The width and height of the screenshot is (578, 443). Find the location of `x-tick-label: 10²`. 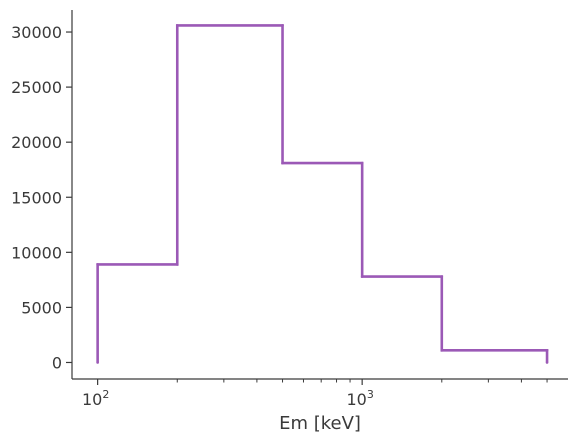

x-tick-label: 10² is located at coordinates (95, 398).